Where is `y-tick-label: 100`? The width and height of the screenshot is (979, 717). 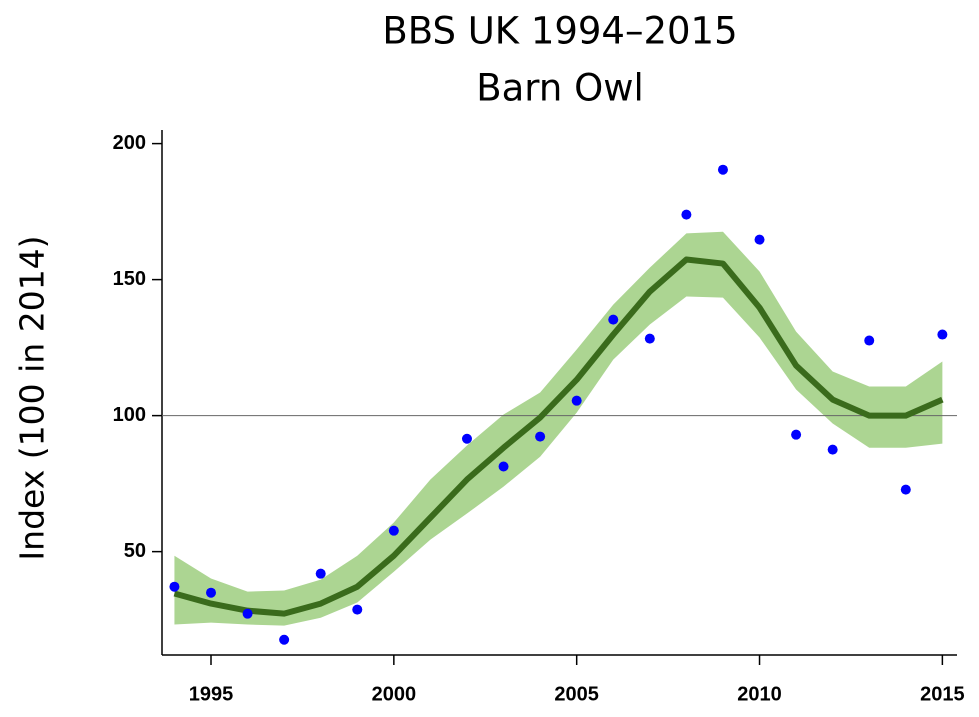 y-tick-label: 100 is located at coordinates (129, 415).